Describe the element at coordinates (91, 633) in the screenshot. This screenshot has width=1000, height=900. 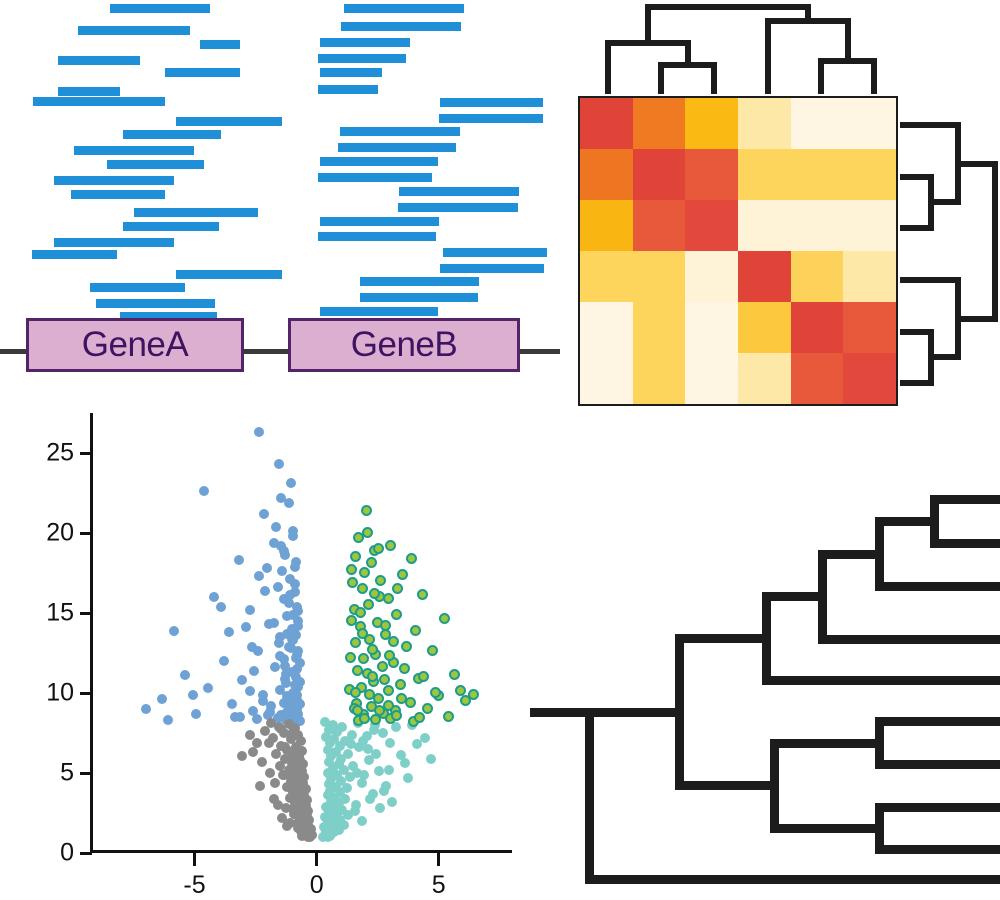
I see `y-axis-line` at that location.